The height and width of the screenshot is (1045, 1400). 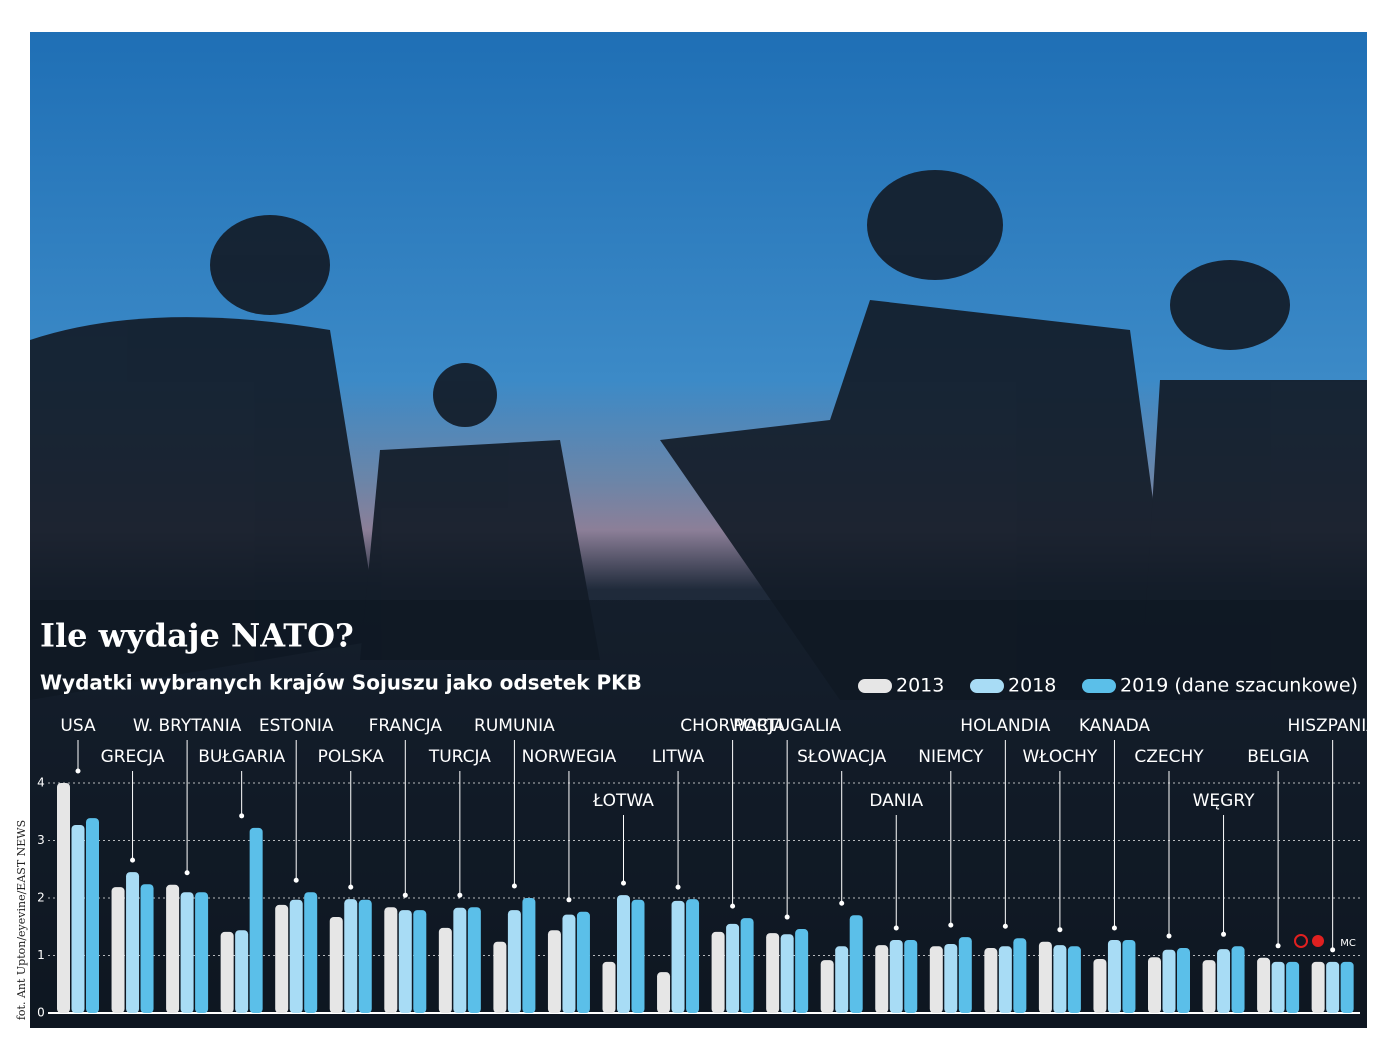 I want to click on y-tick-label: 3, so click(x=41, y=840).